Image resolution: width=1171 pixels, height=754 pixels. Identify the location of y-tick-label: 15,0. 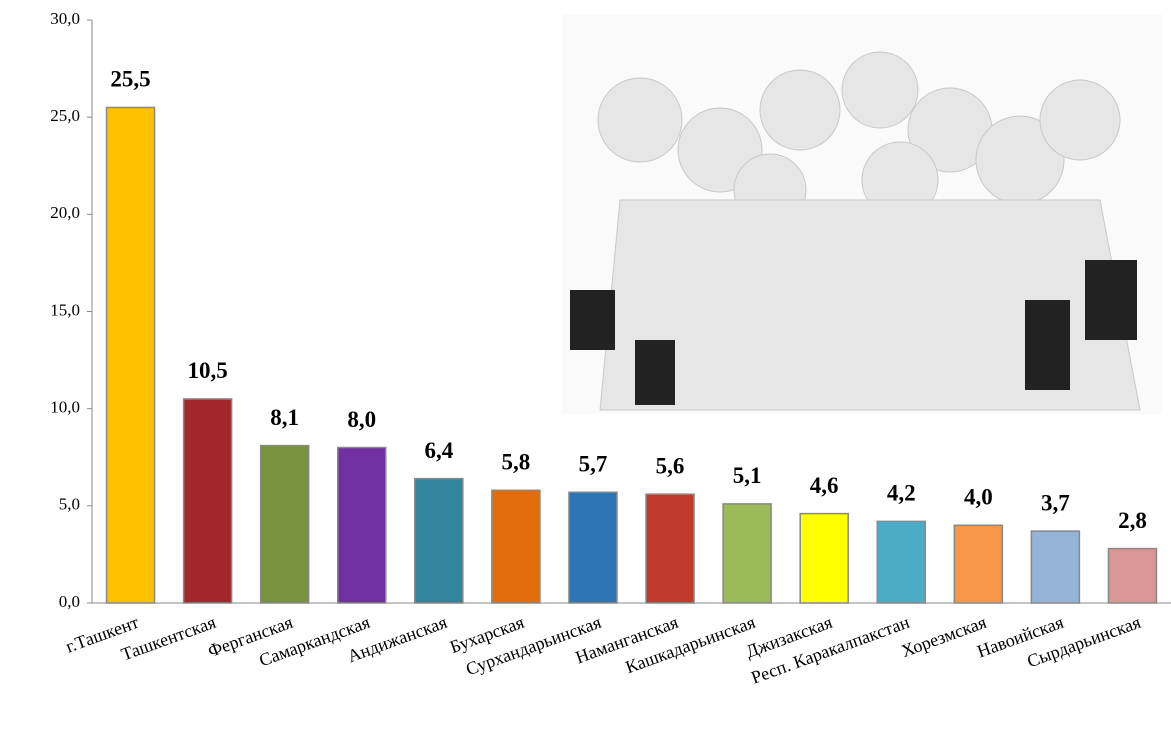
(65, 309).